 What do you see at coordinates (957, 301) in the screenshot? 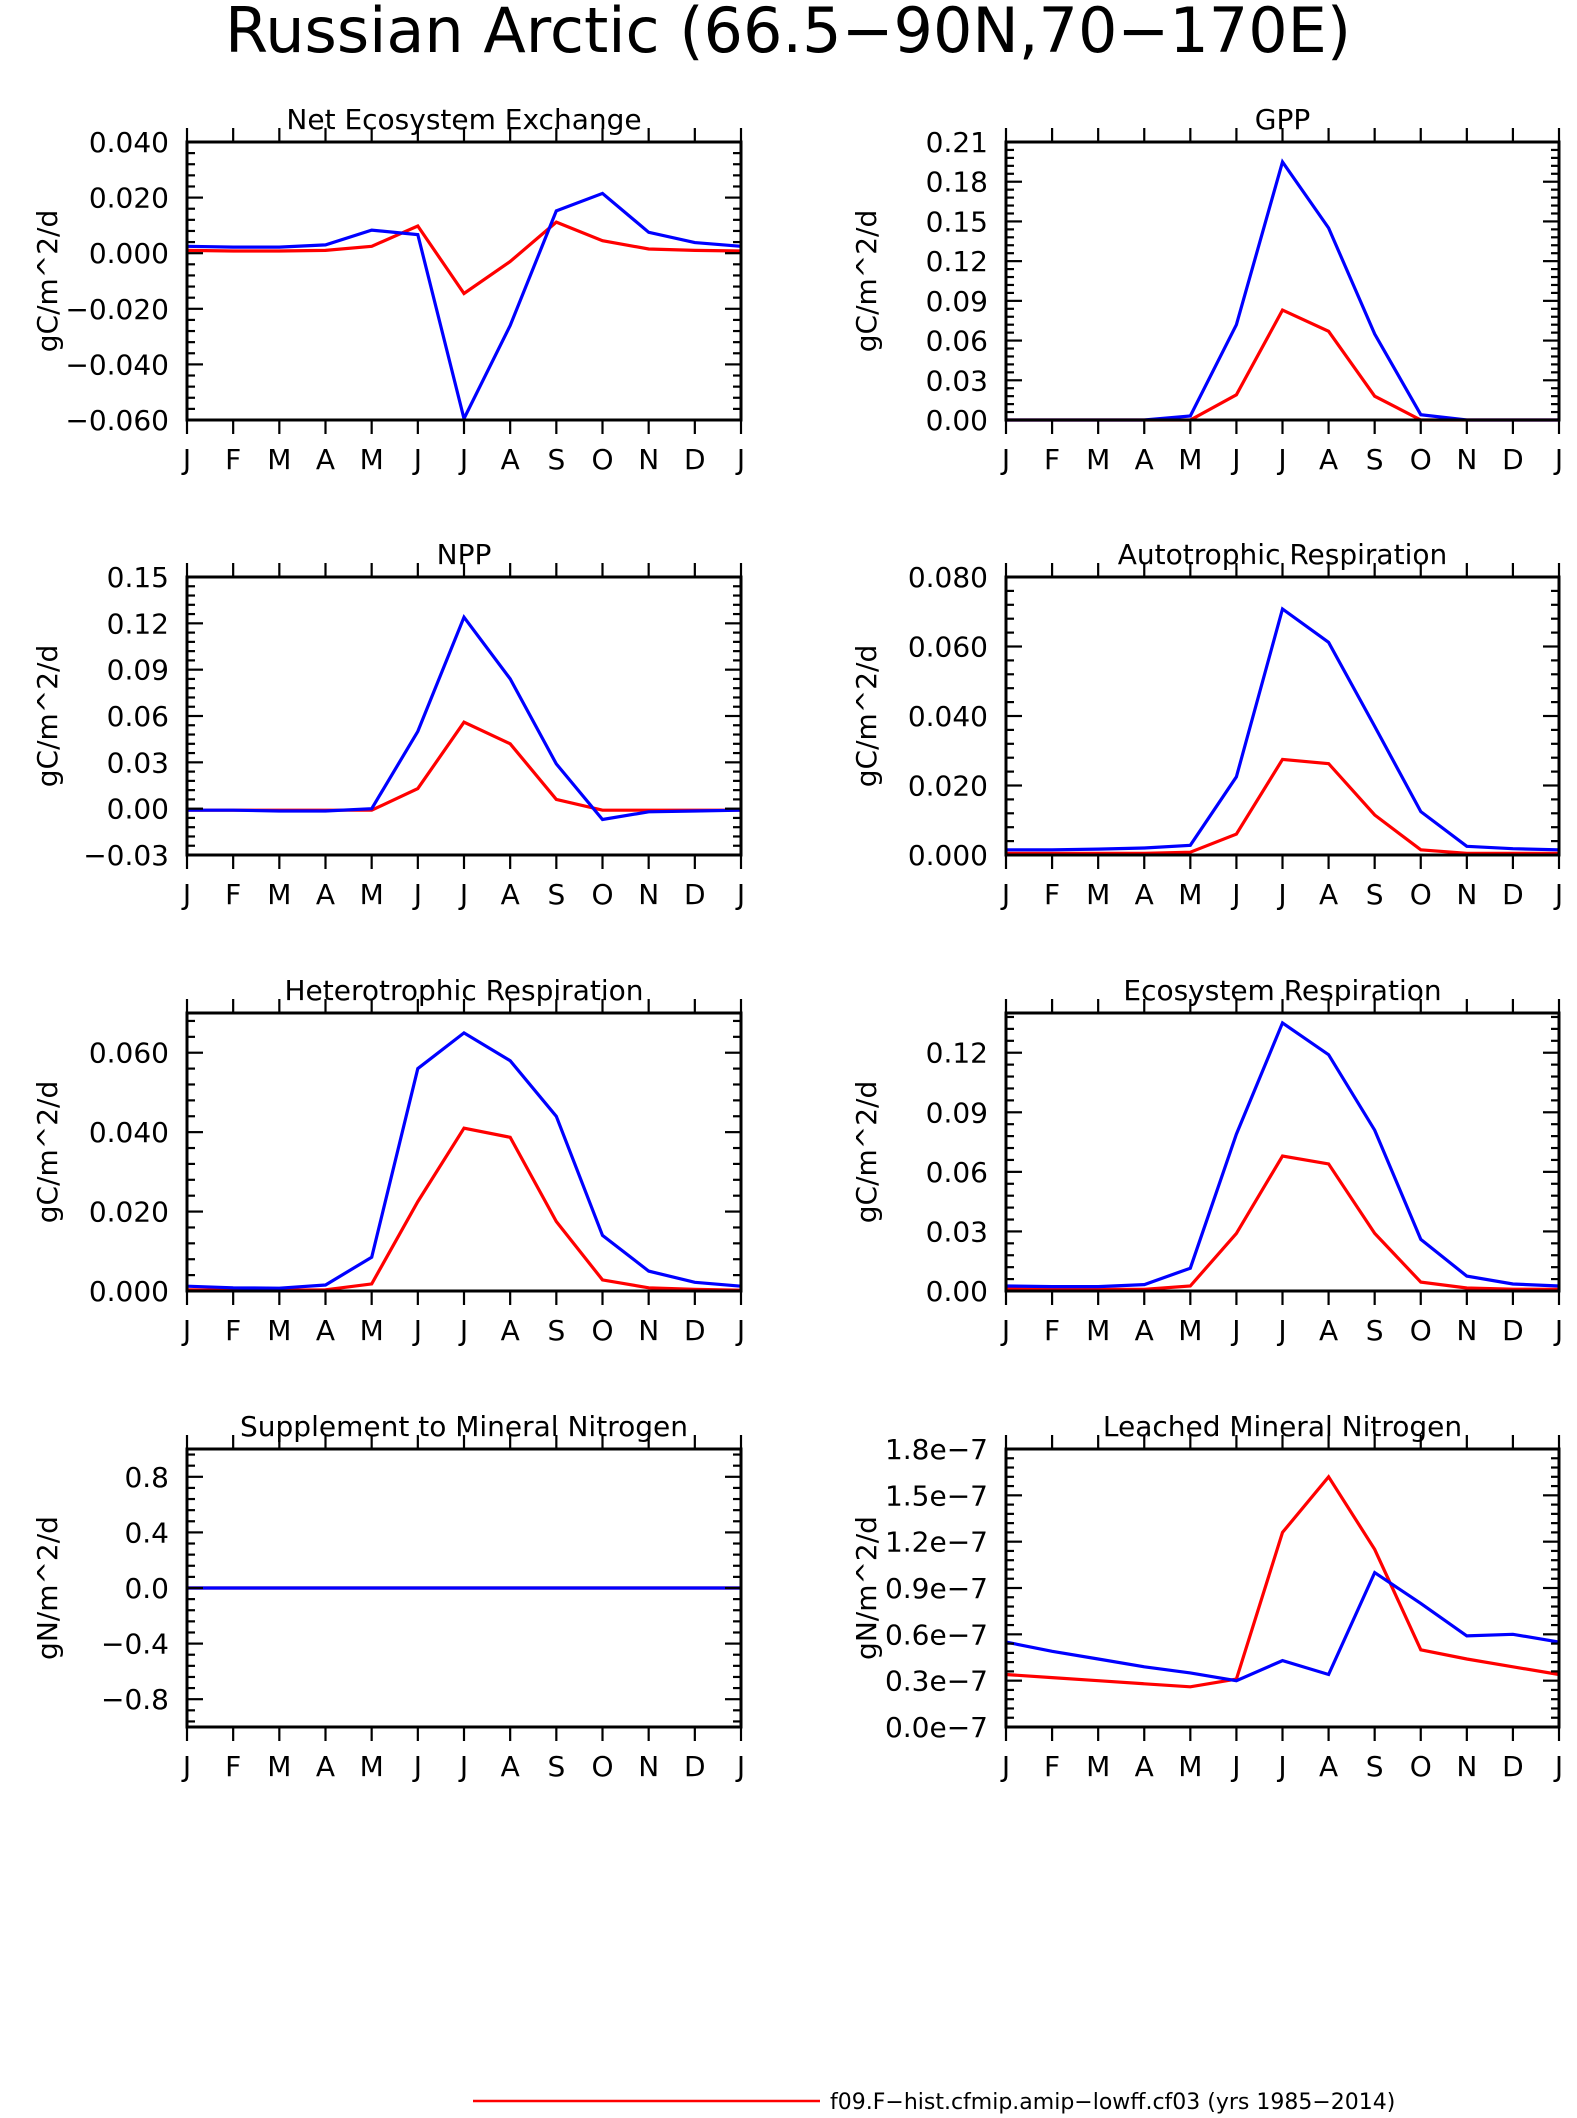
I see `y-tick-label: 0.09` at bounding box center [957, 301].